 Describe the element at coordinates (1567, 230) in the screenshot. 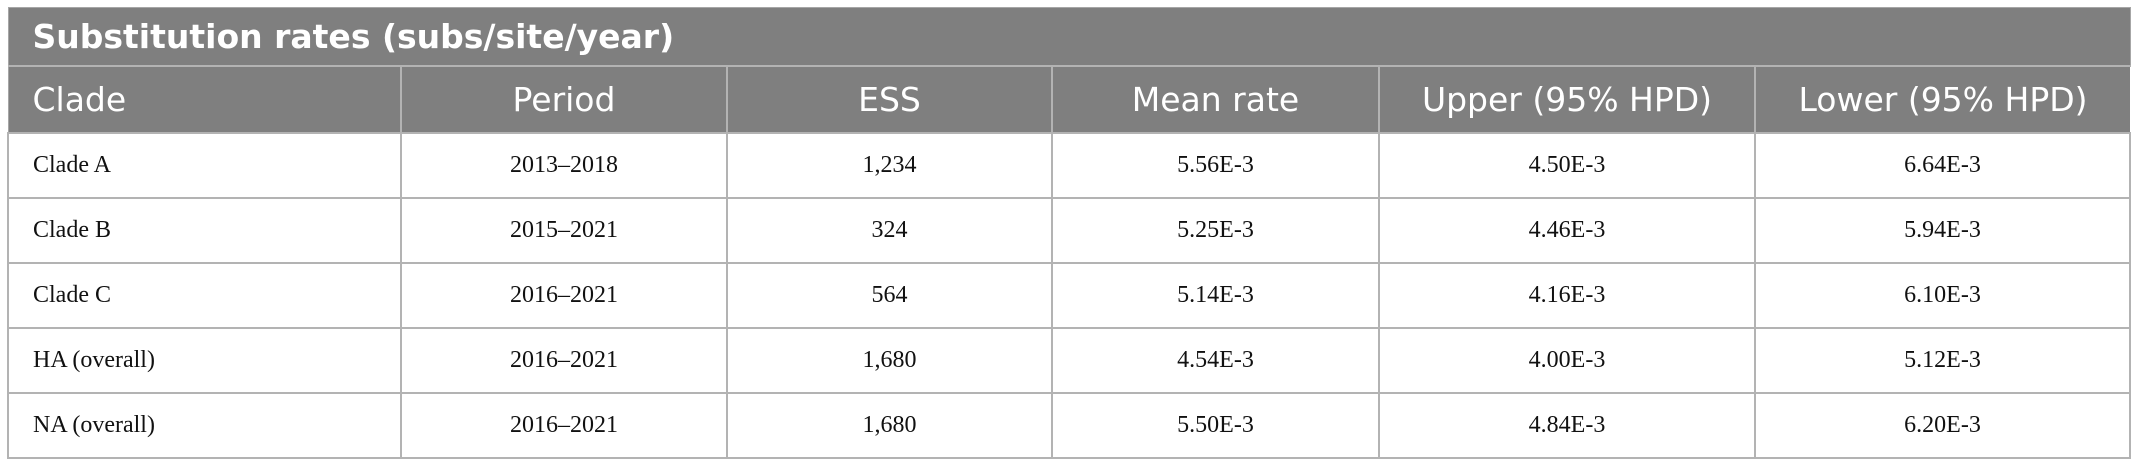

I see `table-cell: 4.46E-3` at that location.